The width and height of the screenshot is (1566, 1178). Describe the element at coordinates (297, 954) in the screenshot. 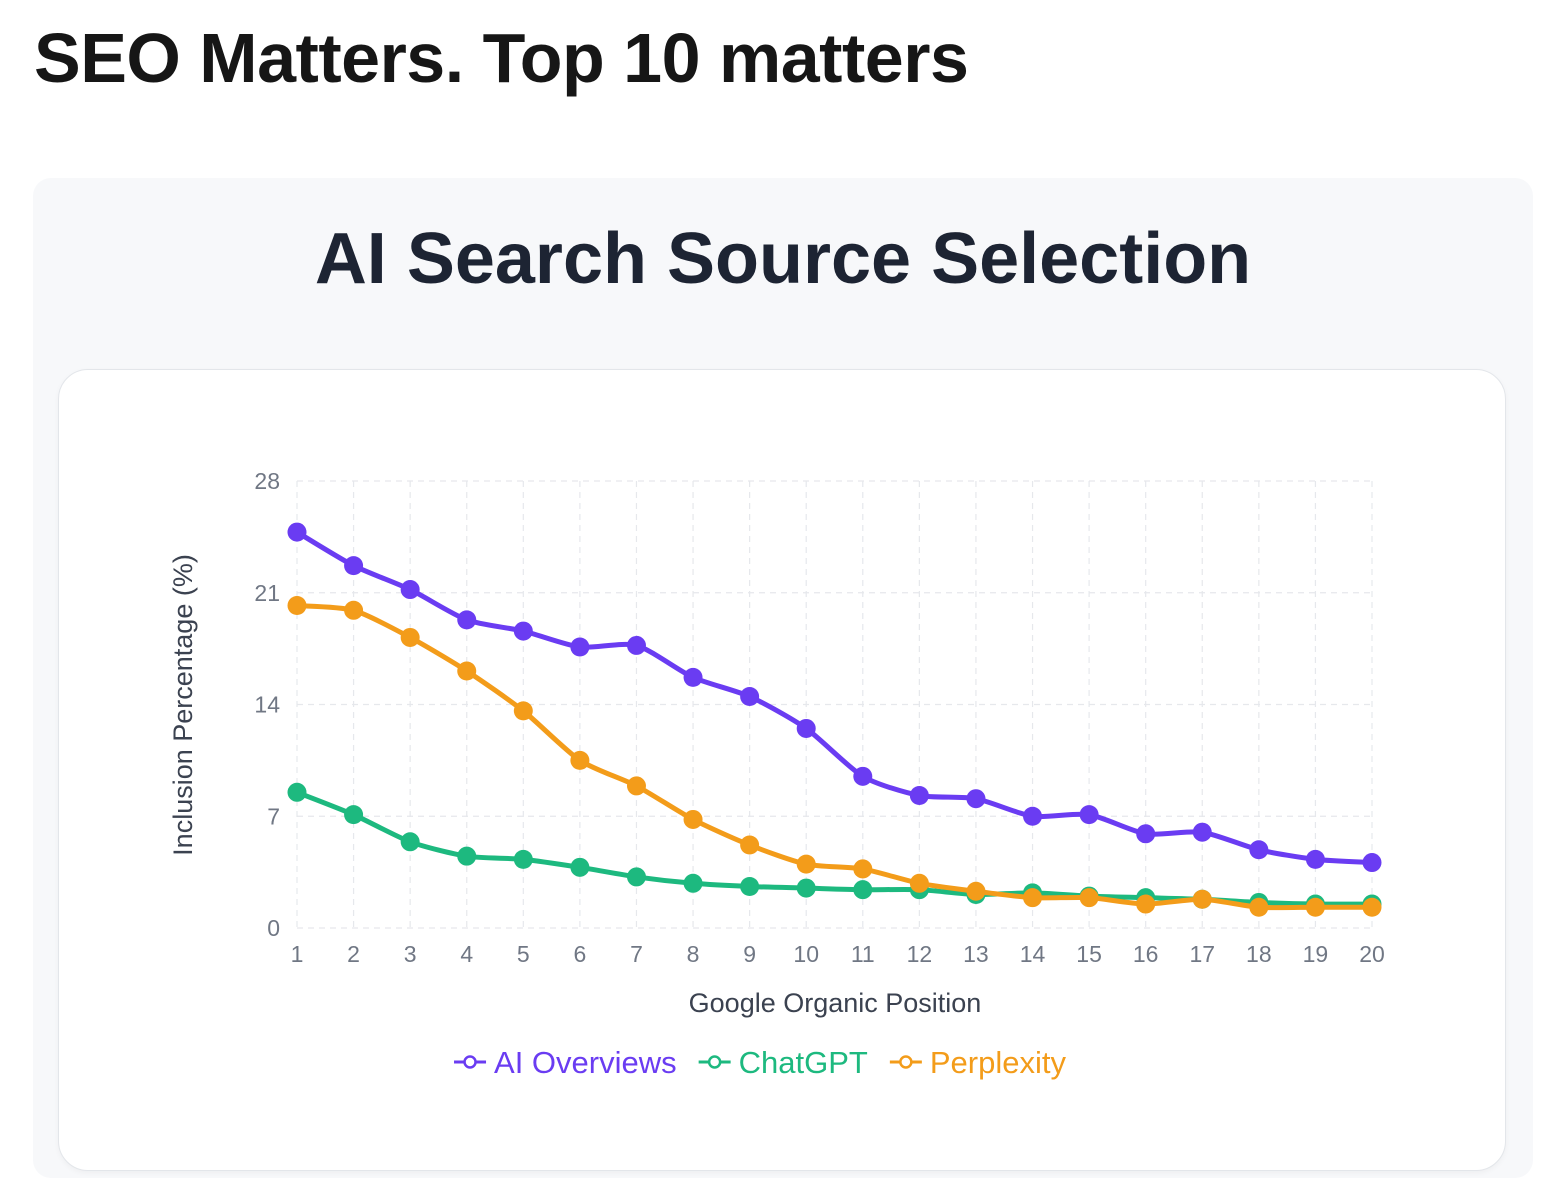

I see `x-tick-label: 1` at that location.